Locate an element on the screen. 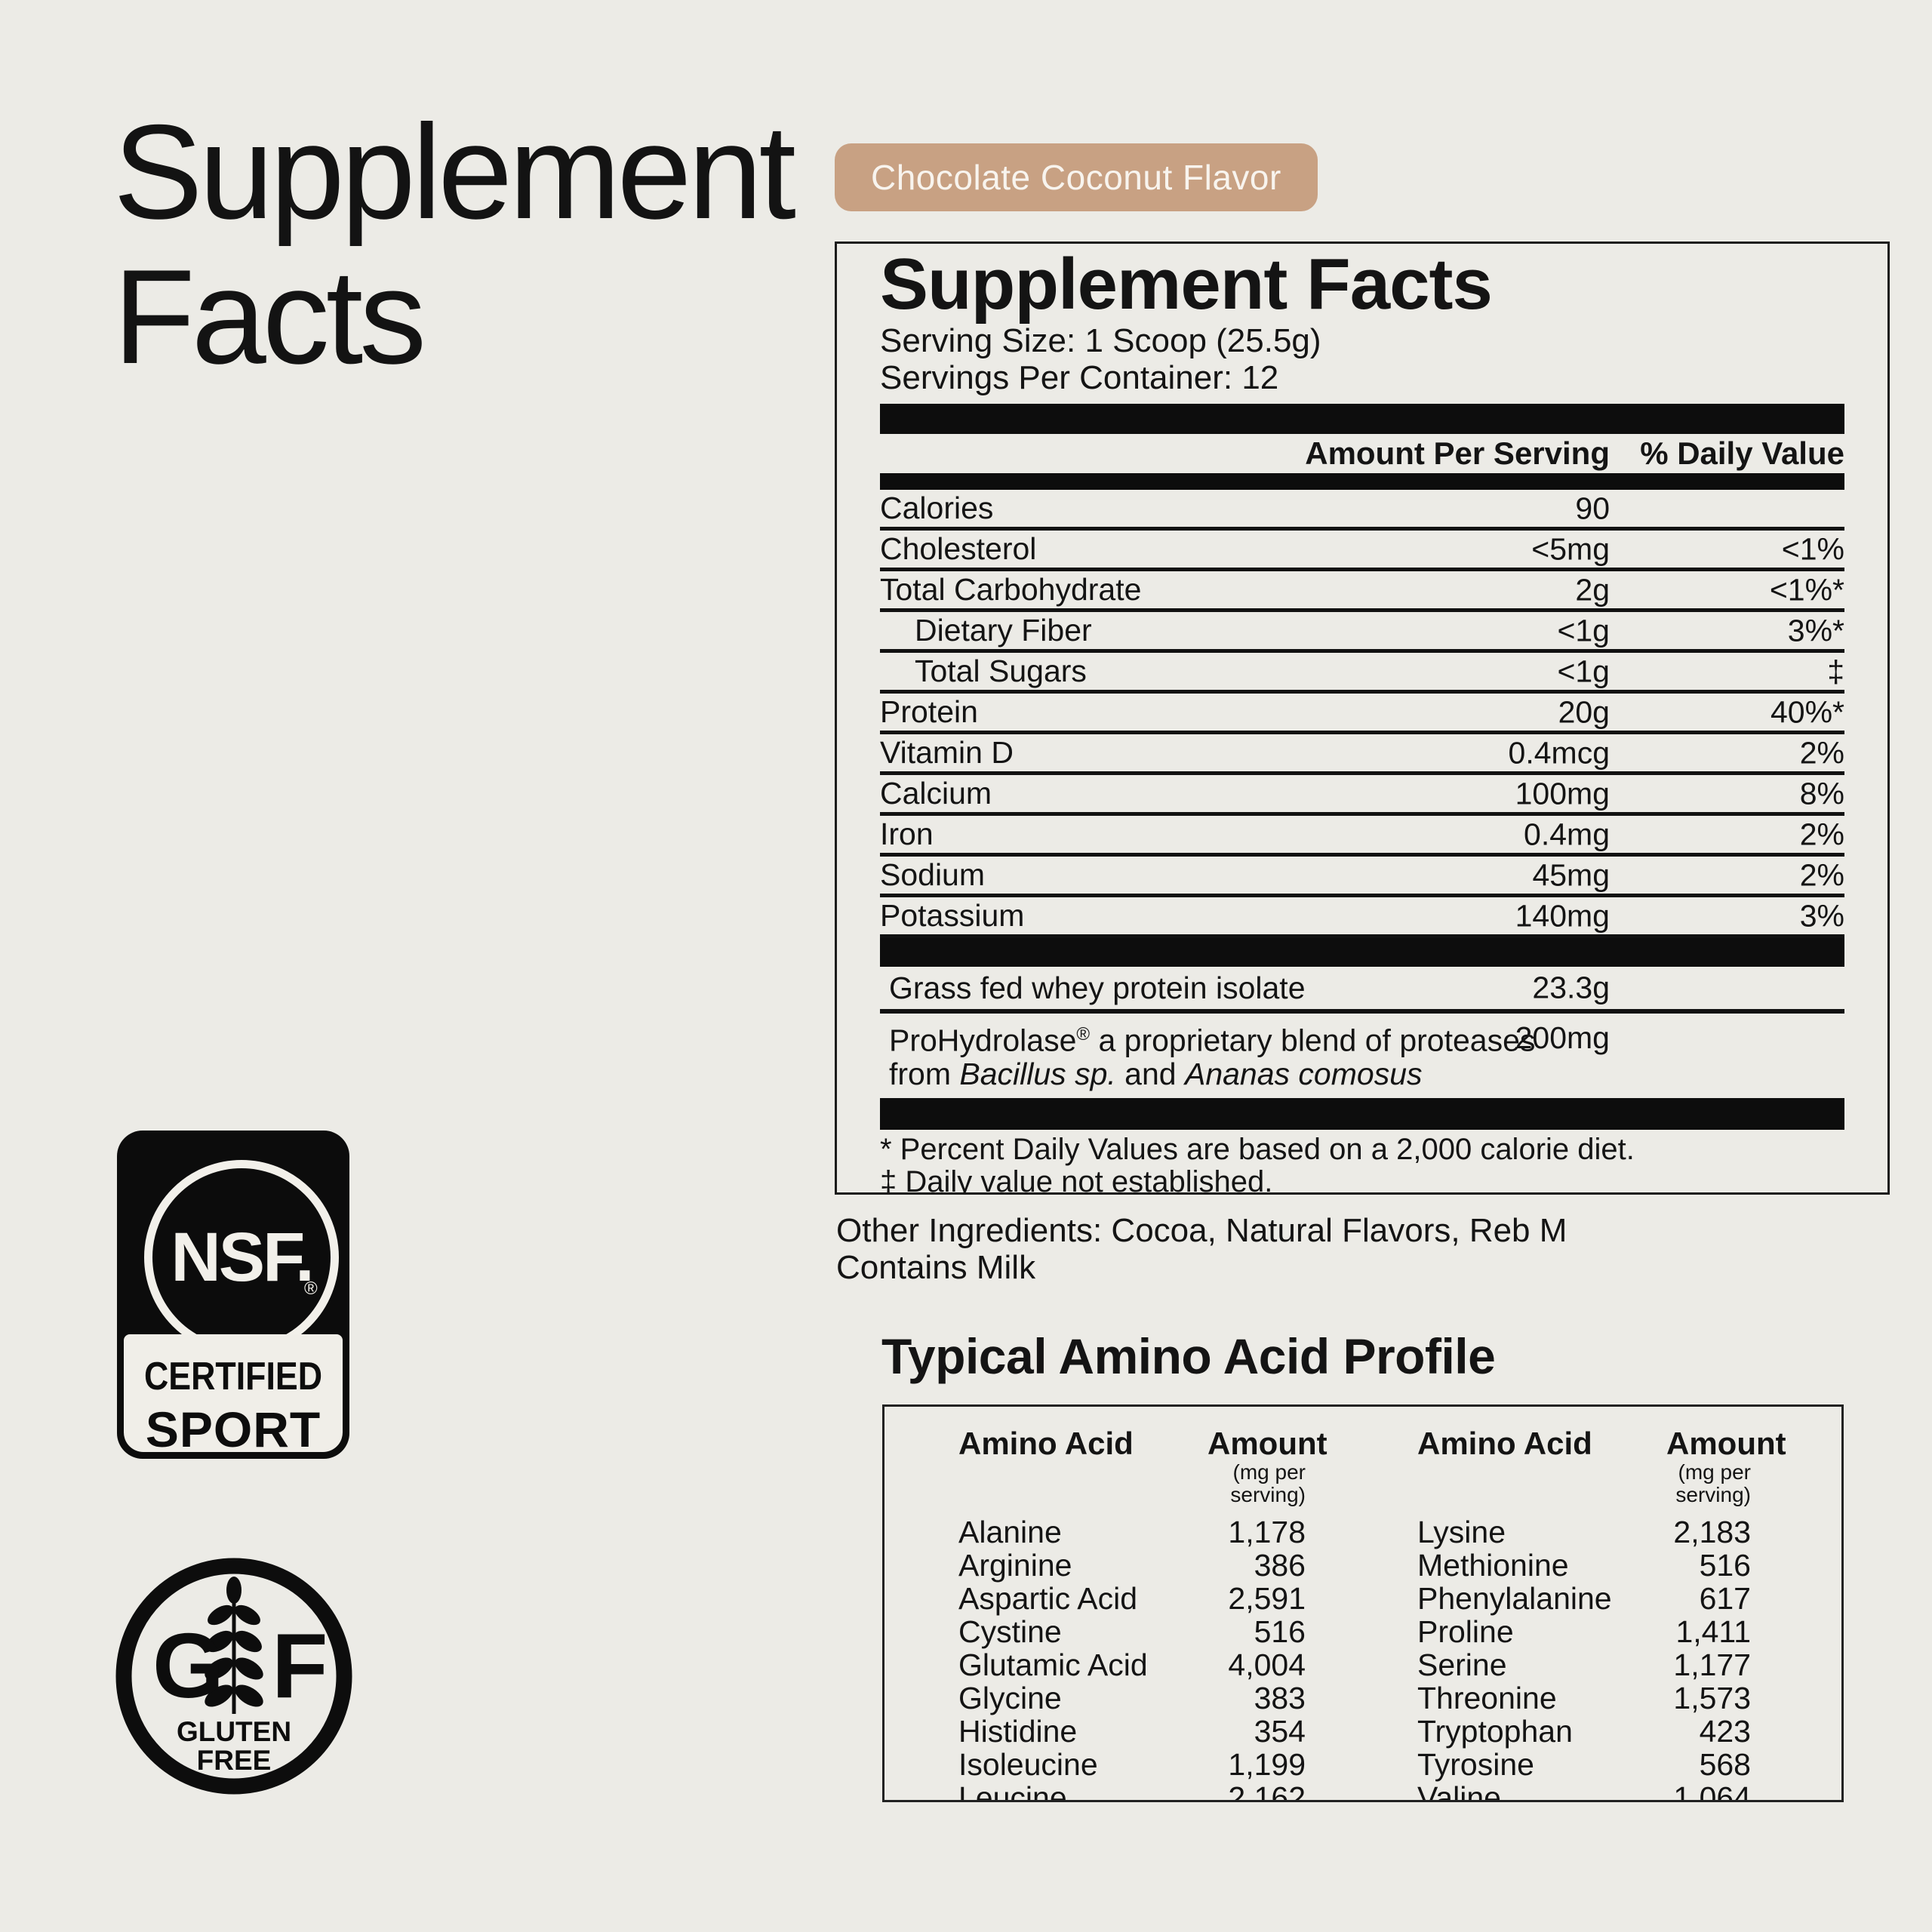 This screenshot has height=1932, width=1932. row-amount: 2g is located at coordinates (1592, 589).